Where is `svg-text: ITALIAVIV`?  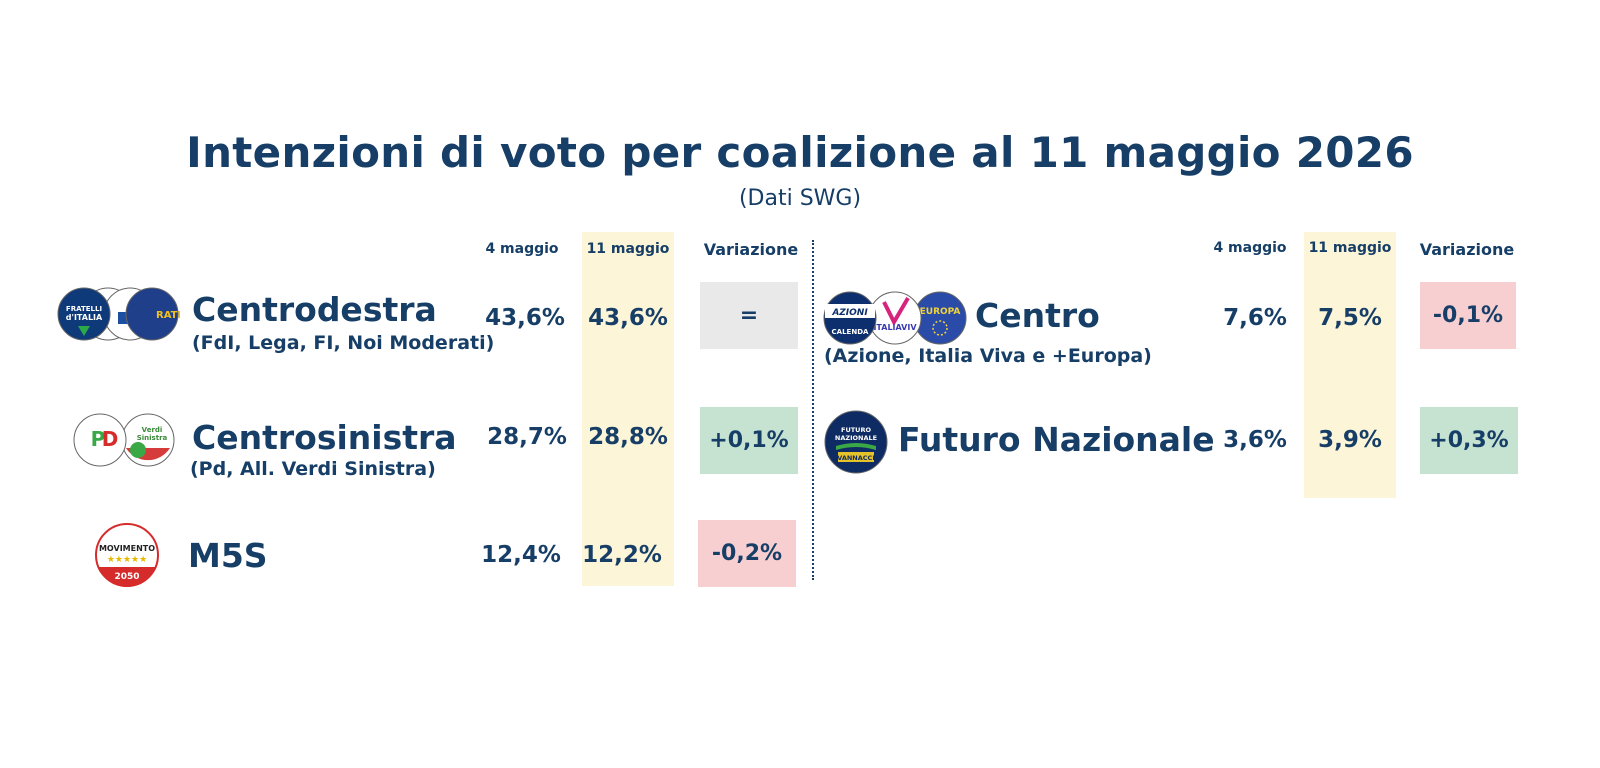 svg-text: ITALIAVIV is located at coordinates (895, 327).